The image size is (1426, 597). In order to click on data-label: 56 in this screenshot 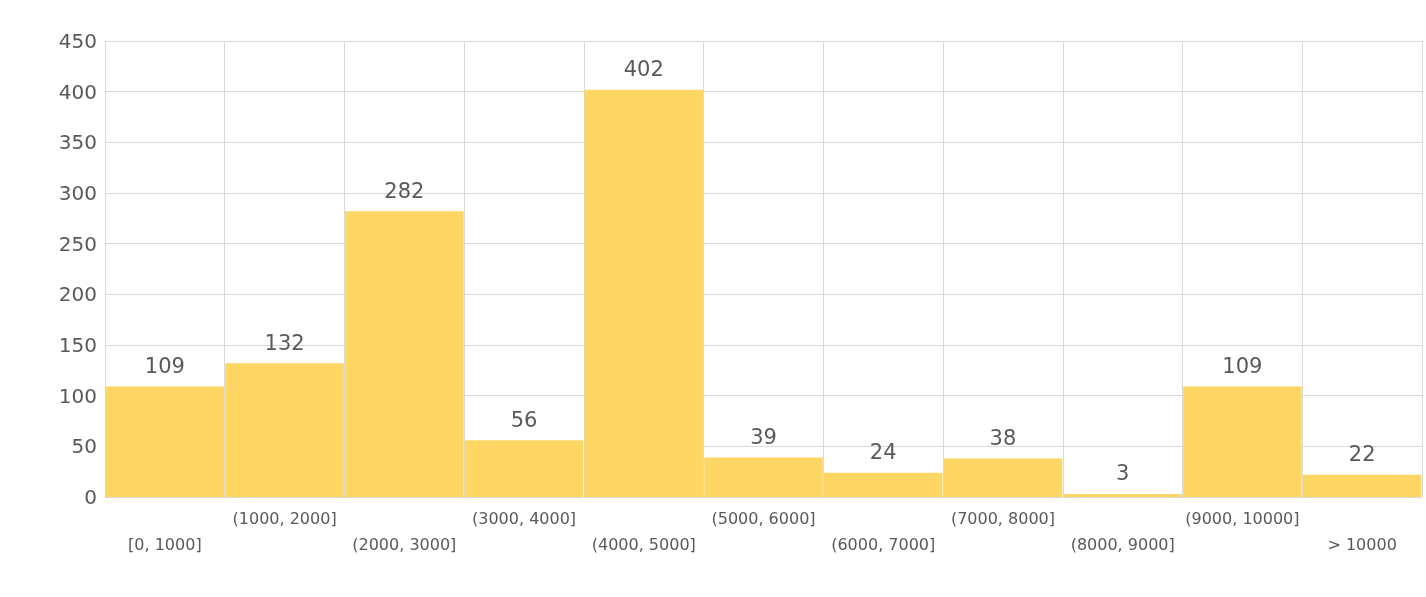, I will do `click(524, 419)`.